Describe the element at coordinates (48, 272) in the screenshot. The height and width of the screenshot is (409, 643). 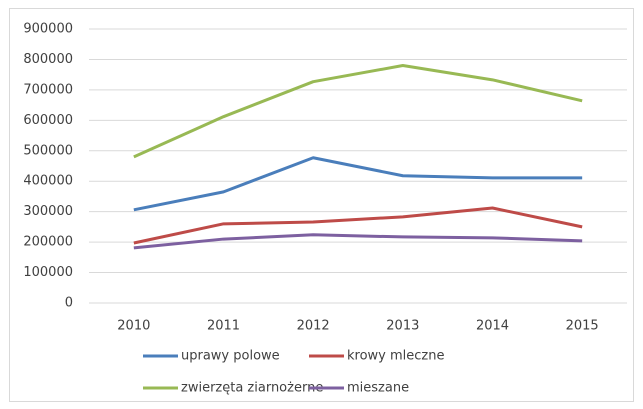
I see `y-tick-label: 100000` at that location.